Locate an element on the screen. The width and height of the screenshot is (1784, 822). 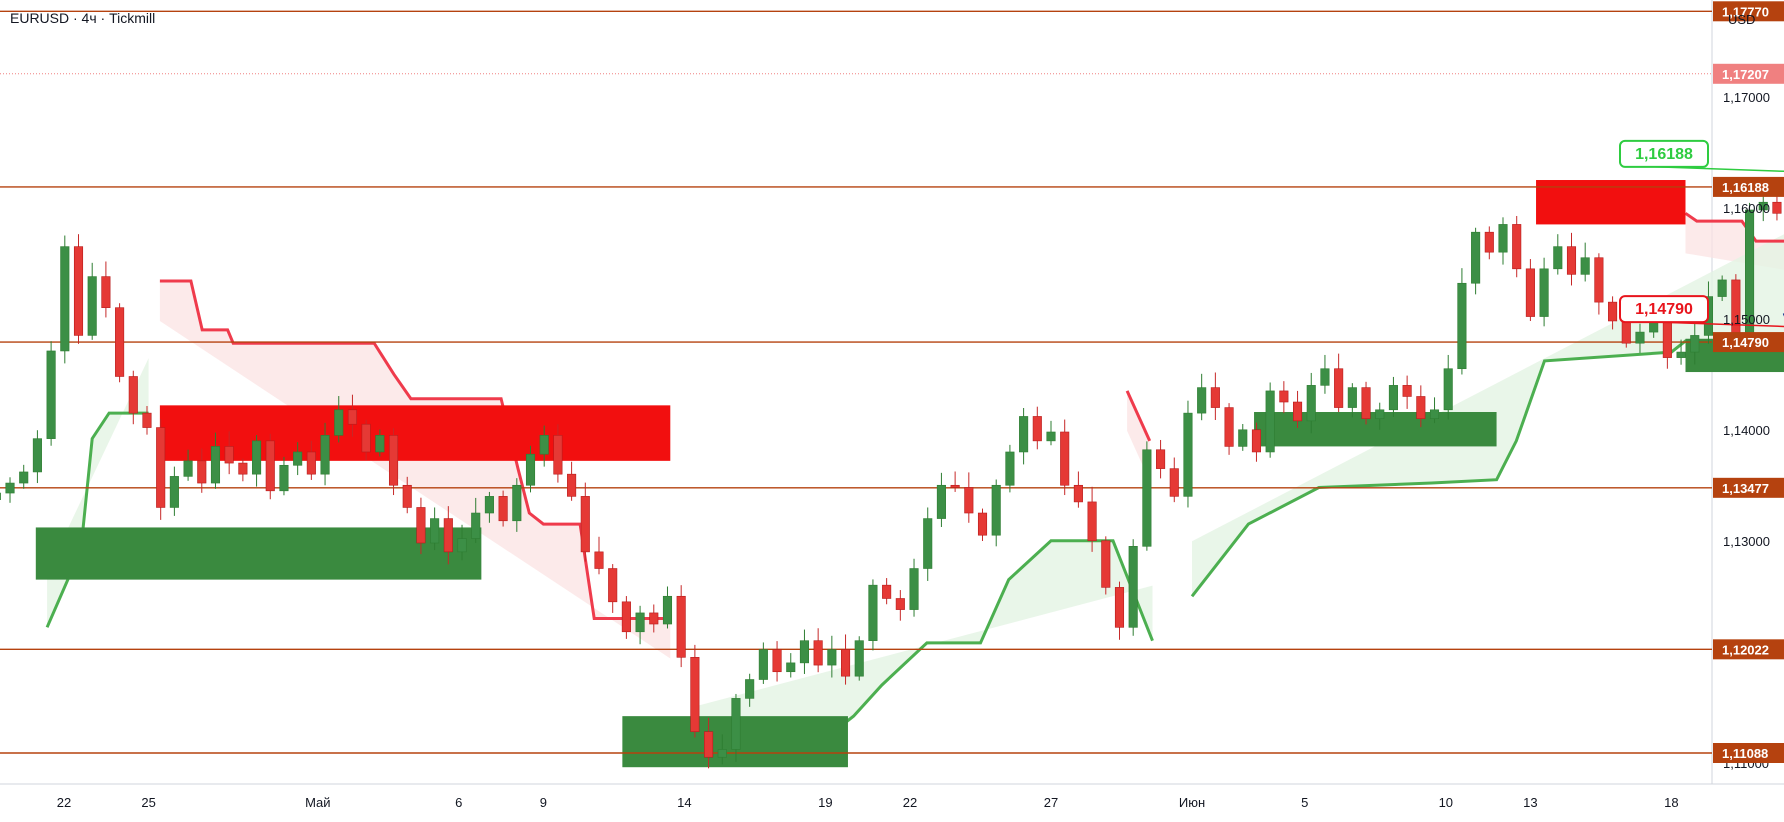
price-tick-label-3: 1,17000 is located at coordinates (1746, 97).